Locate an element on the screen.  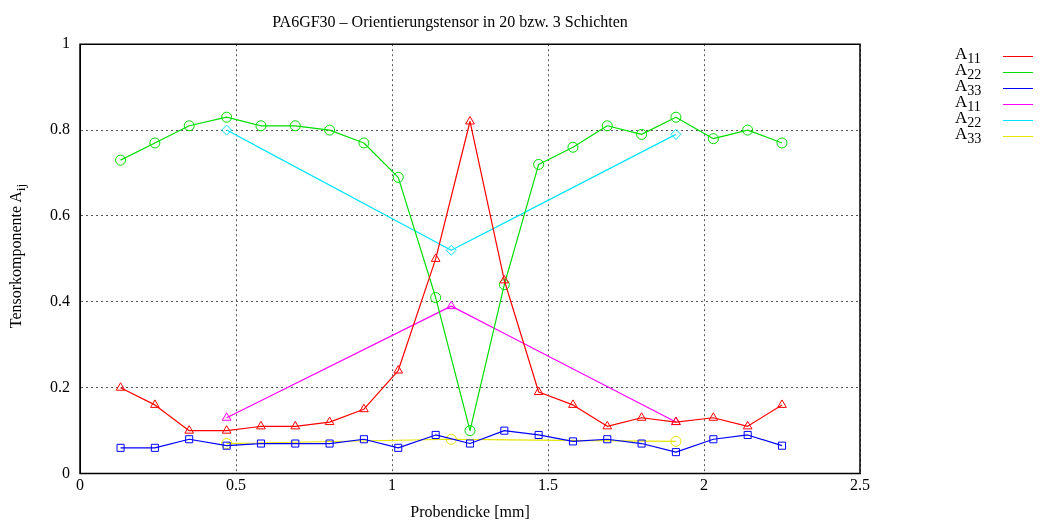
y-tick-label: 0.6 is located at coordinates (60, 215).